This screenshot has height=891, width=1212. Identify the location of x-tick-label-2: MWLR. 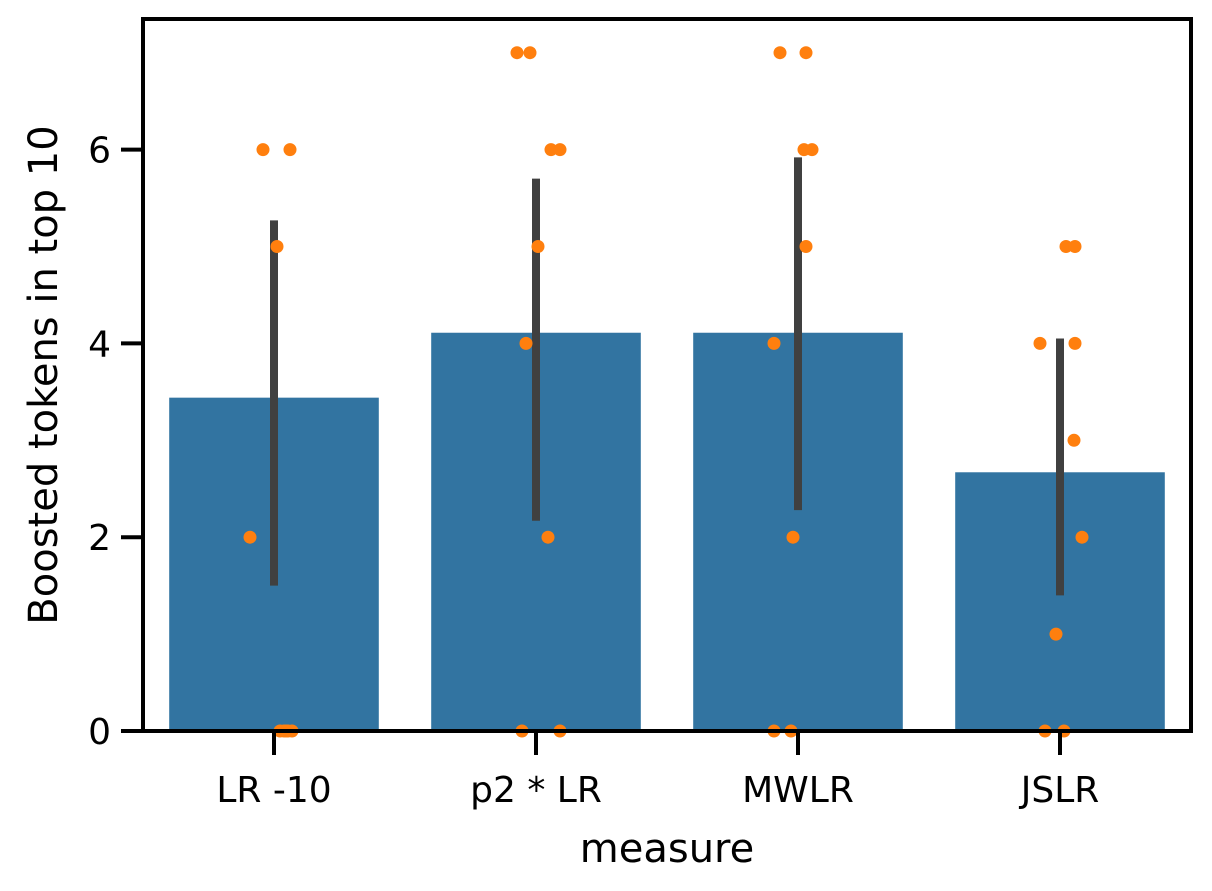
(798, 790).